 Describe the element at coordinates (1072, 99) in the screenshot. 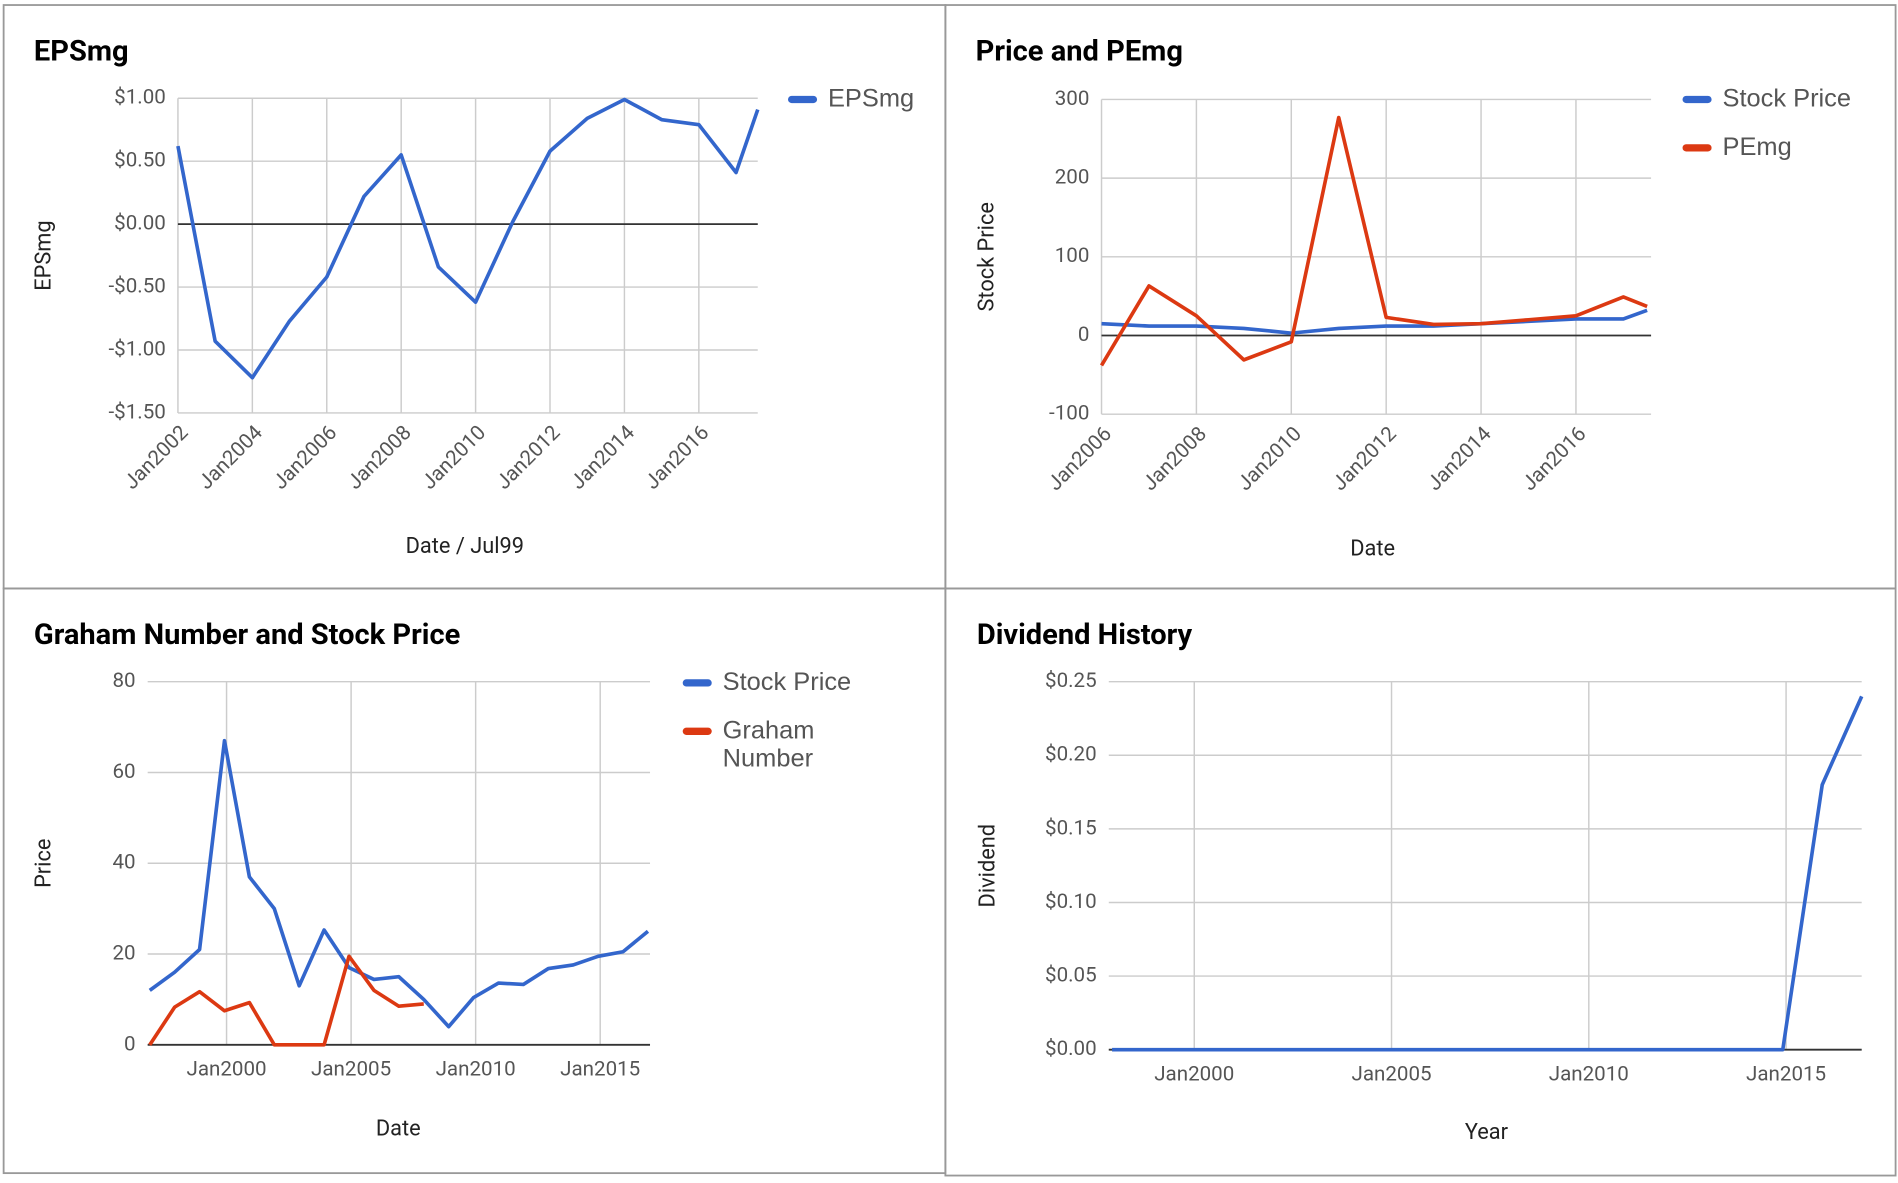

I see `y-tick-label: 300` at that location.